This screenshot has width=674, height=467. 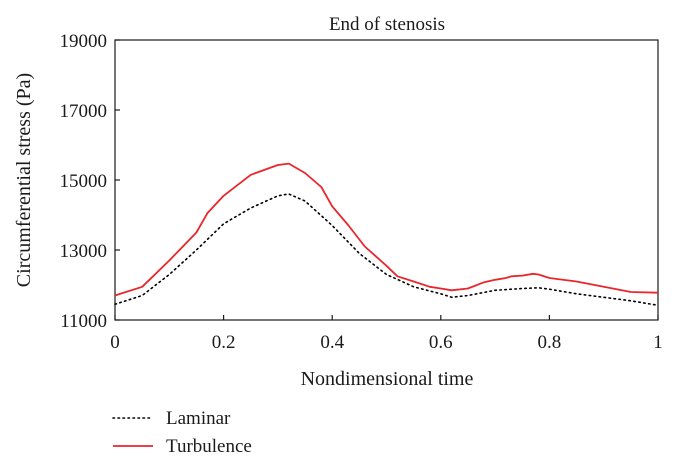 What do you see at coordinates (550, 342) in the screenshot?
I see `x-tick-label: 0.8` at bounding box center [550, 342].